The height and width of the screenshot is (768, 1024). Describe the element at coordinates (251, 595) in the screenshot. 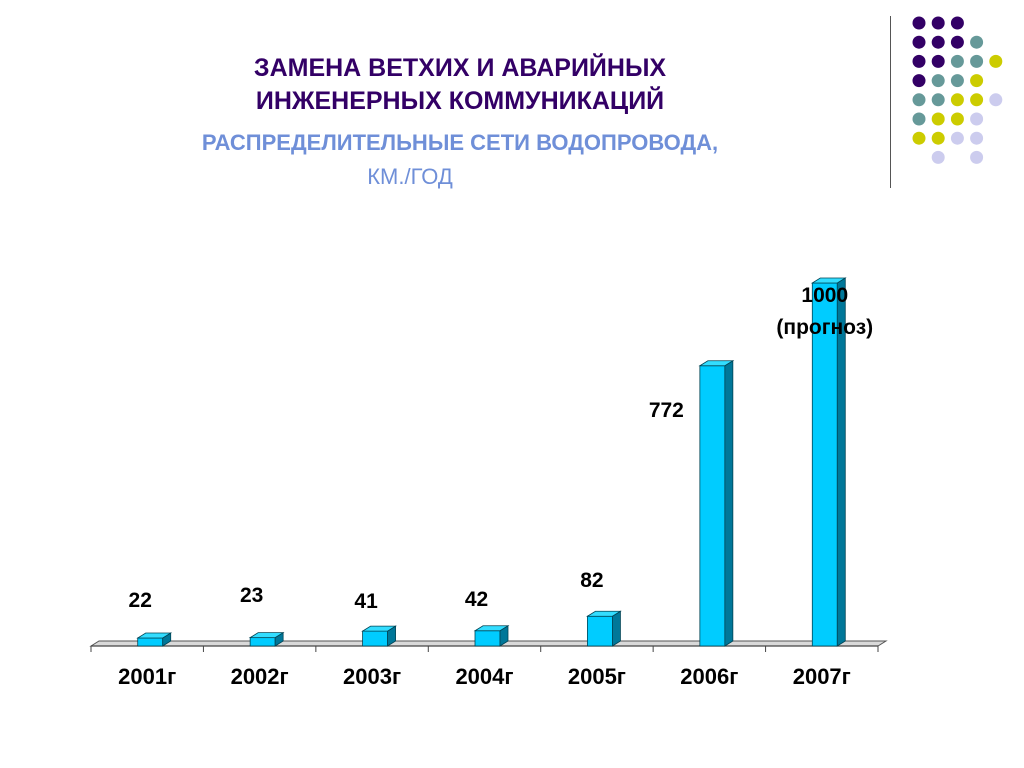

I see `data-label: 23` at that location.